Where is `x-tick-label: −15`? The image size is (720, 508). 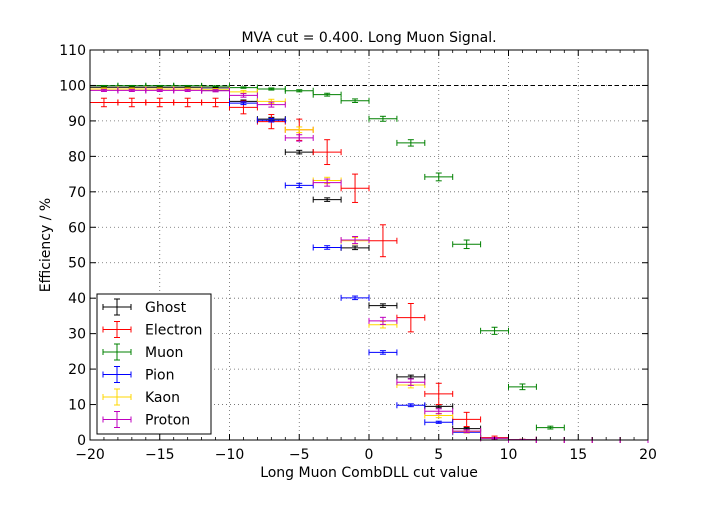 x-tick-label: −15 is located at coordinates (160, 455).